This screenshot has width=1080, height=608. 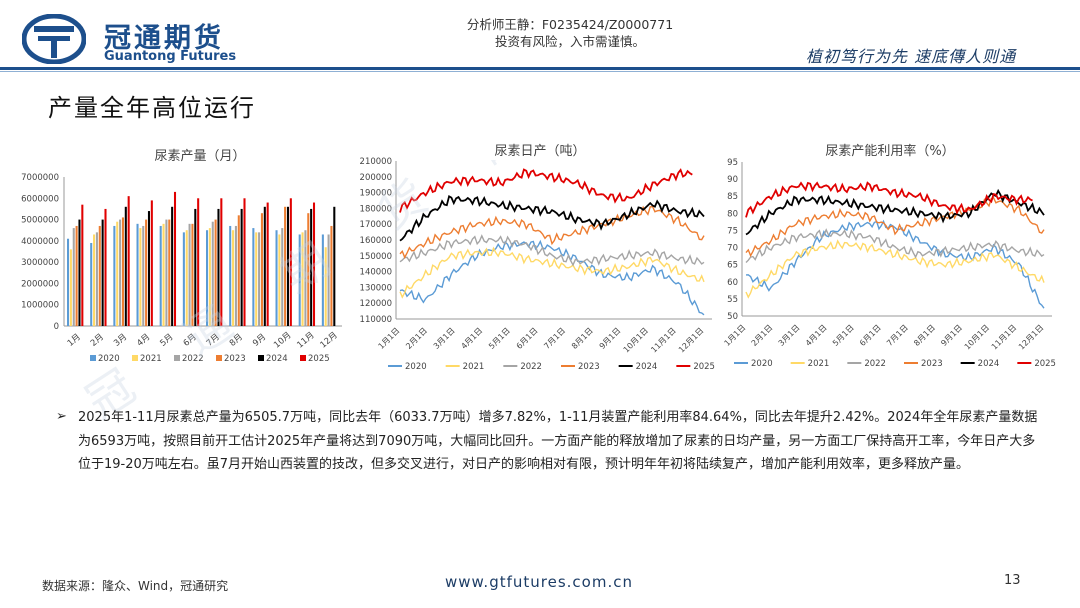 What do you see at coordinates (213, 340) in the screenshot?
I see `x-tick-label: 7月` at bounding box center [213, 340].